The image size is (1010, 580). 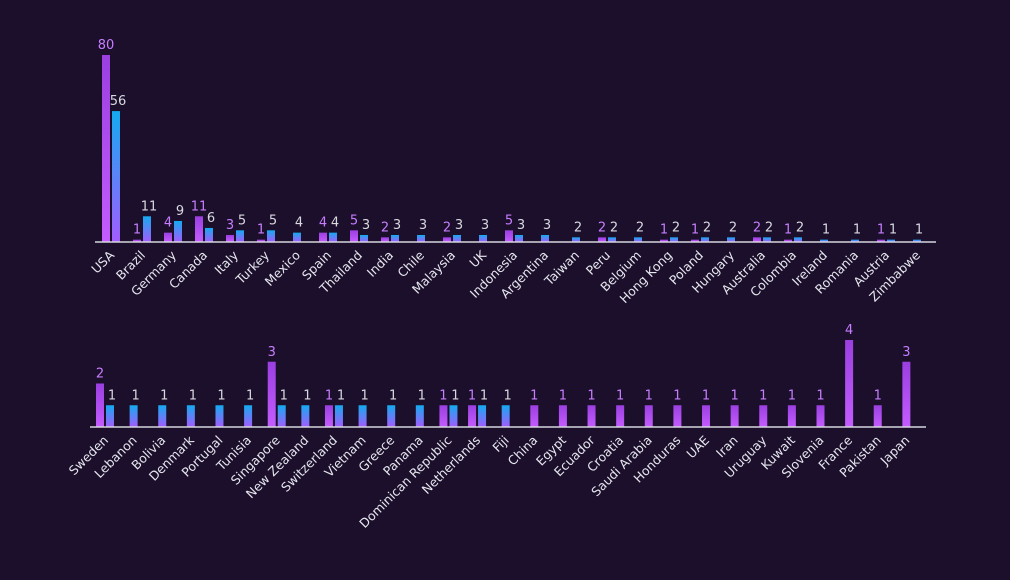 I want to click on data-label-series-a: 2, so click(x=100, y=374).